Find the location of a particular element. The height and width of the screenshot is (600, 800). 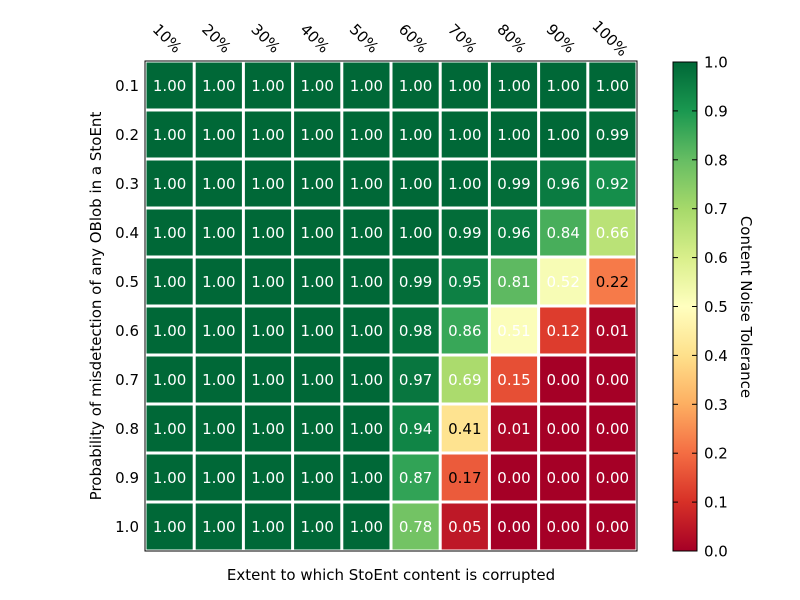

cell-value-label: 0.98 is located at coordinates (415, 331).